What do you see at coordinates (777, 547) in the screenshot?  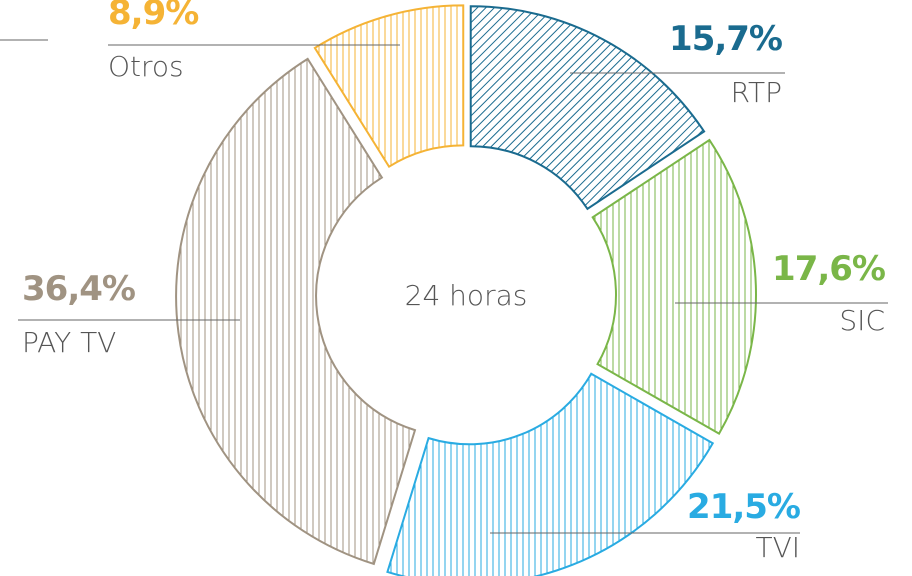 I see `category-label: TVI` at bounding box center [777, 547].